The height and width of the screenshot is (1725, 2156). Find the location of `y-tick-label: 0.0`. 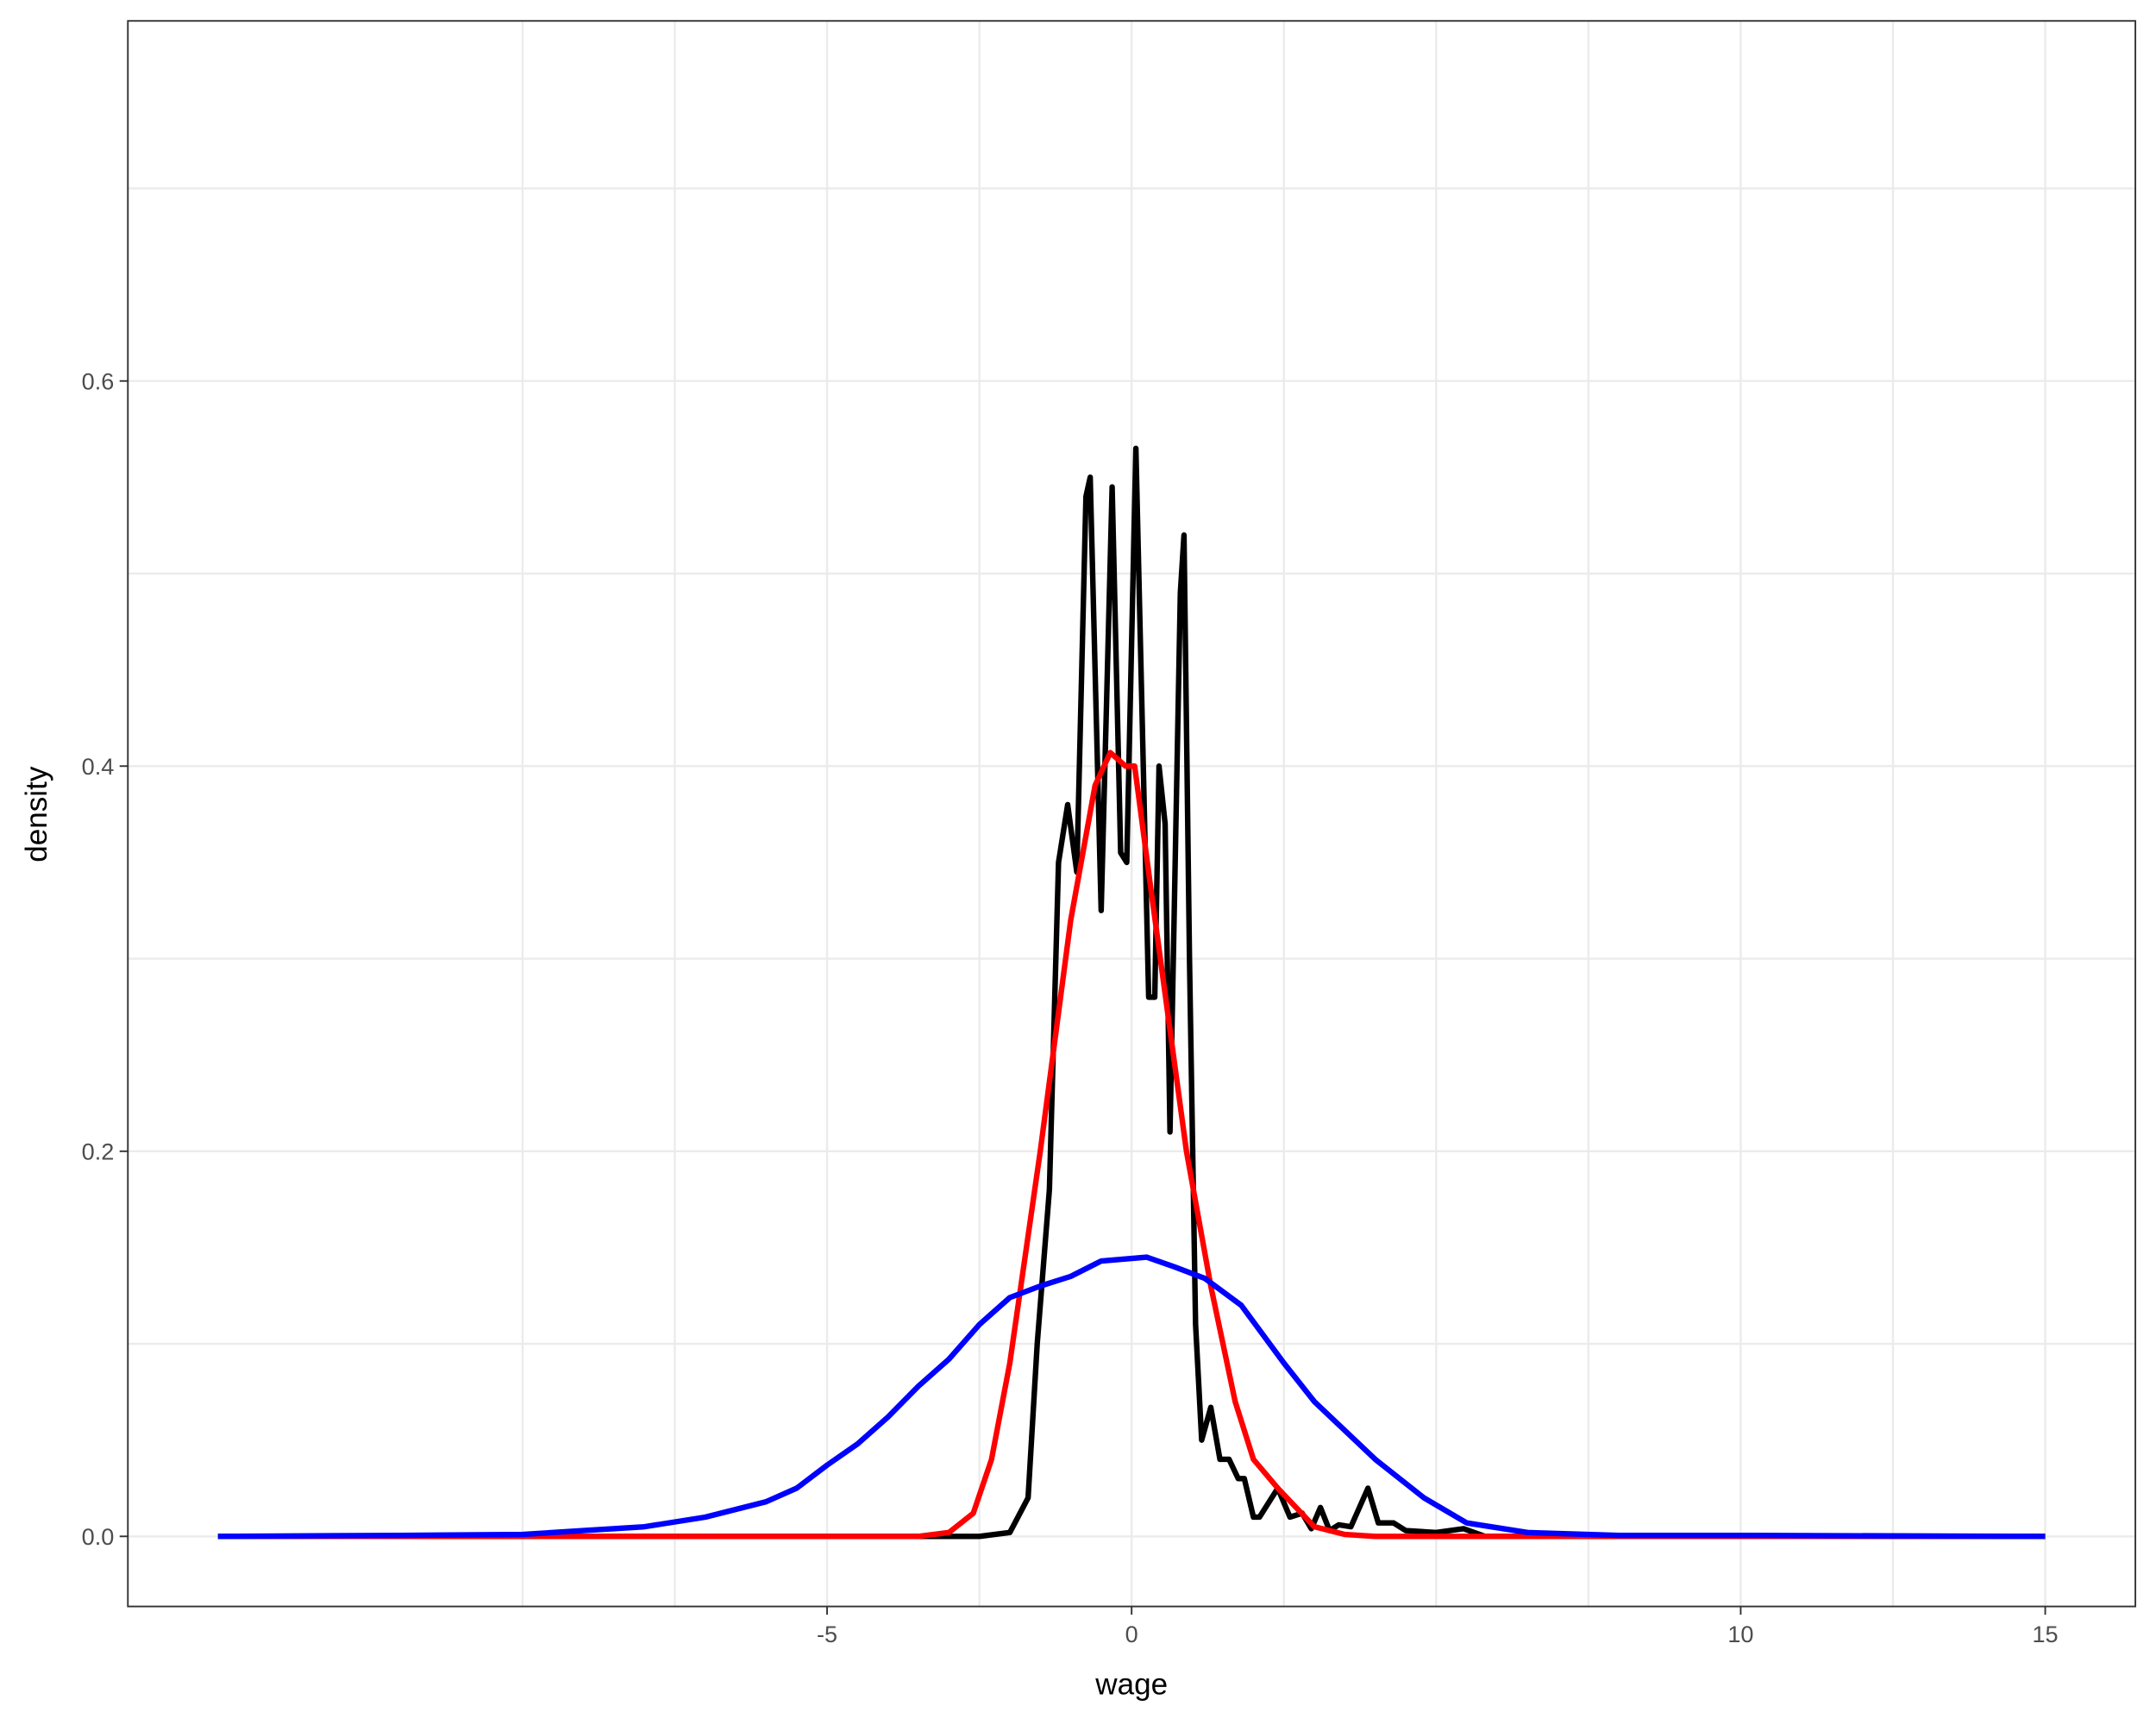

y-tick-label: 0.0 is located at coordinates (98, 1537).